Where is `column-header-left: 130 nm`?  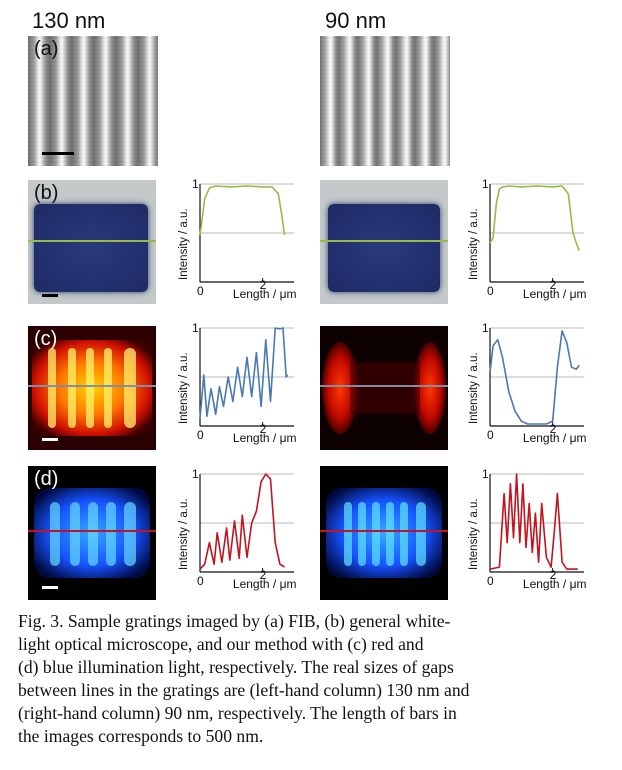 column-header-left: 130 nm is located at coordinates (69, 20).